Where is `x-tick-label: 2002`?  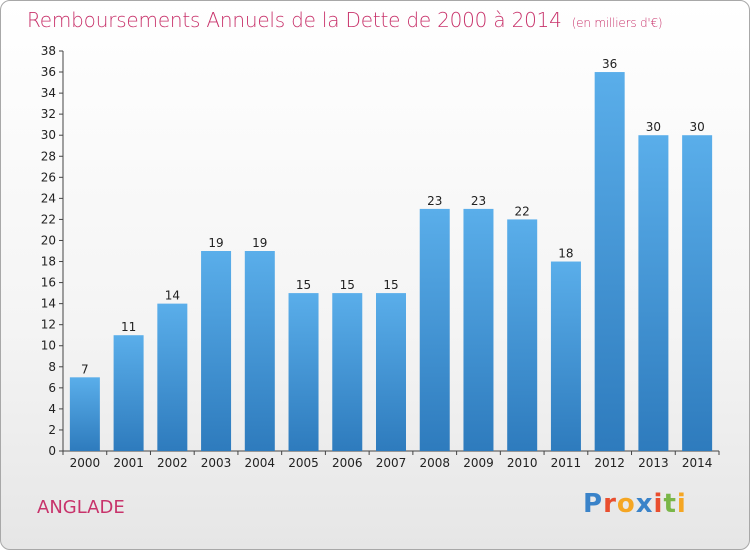 x-tick-label: 2002 is located at coordinates (172, 463).